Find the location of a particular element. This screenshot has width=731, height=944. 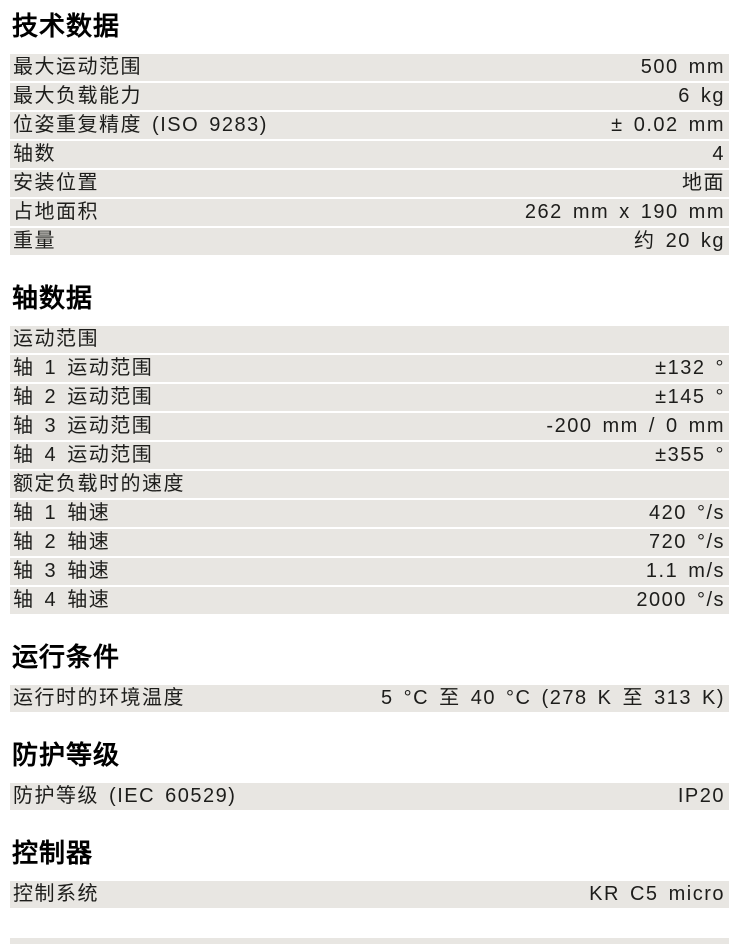

spec-label: 轴 2 运动范围 is located at coordinates (83, 397).